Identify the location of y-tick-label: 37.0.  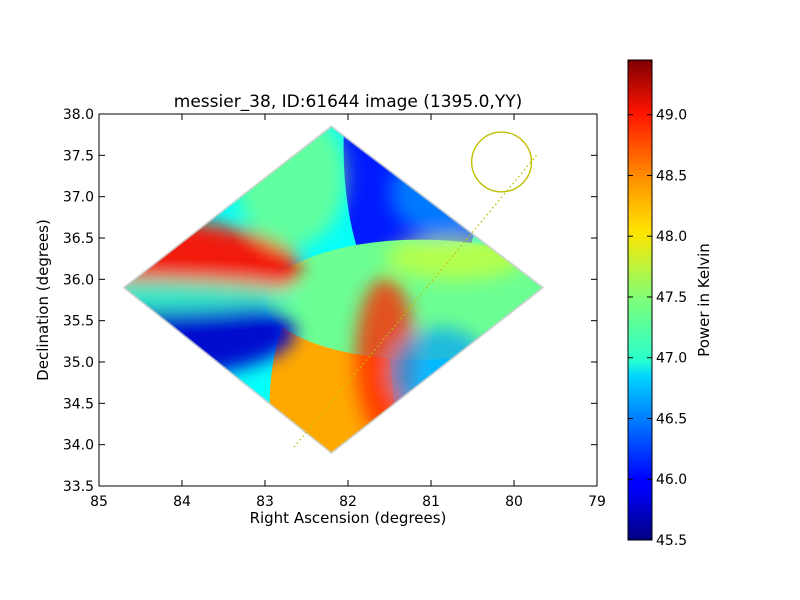
(78, 198).